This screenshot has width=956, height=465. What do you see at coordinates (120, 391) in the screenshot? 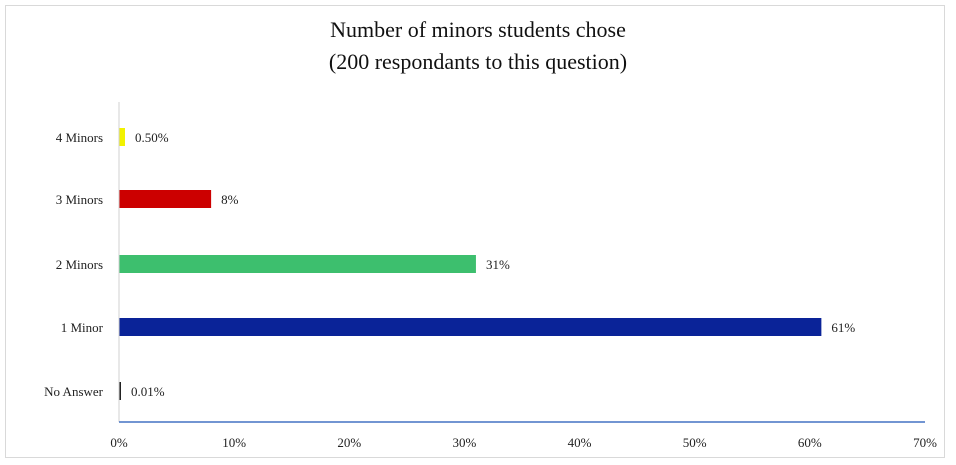
I see `bar-no-answer` at bounding box center [120, 391].